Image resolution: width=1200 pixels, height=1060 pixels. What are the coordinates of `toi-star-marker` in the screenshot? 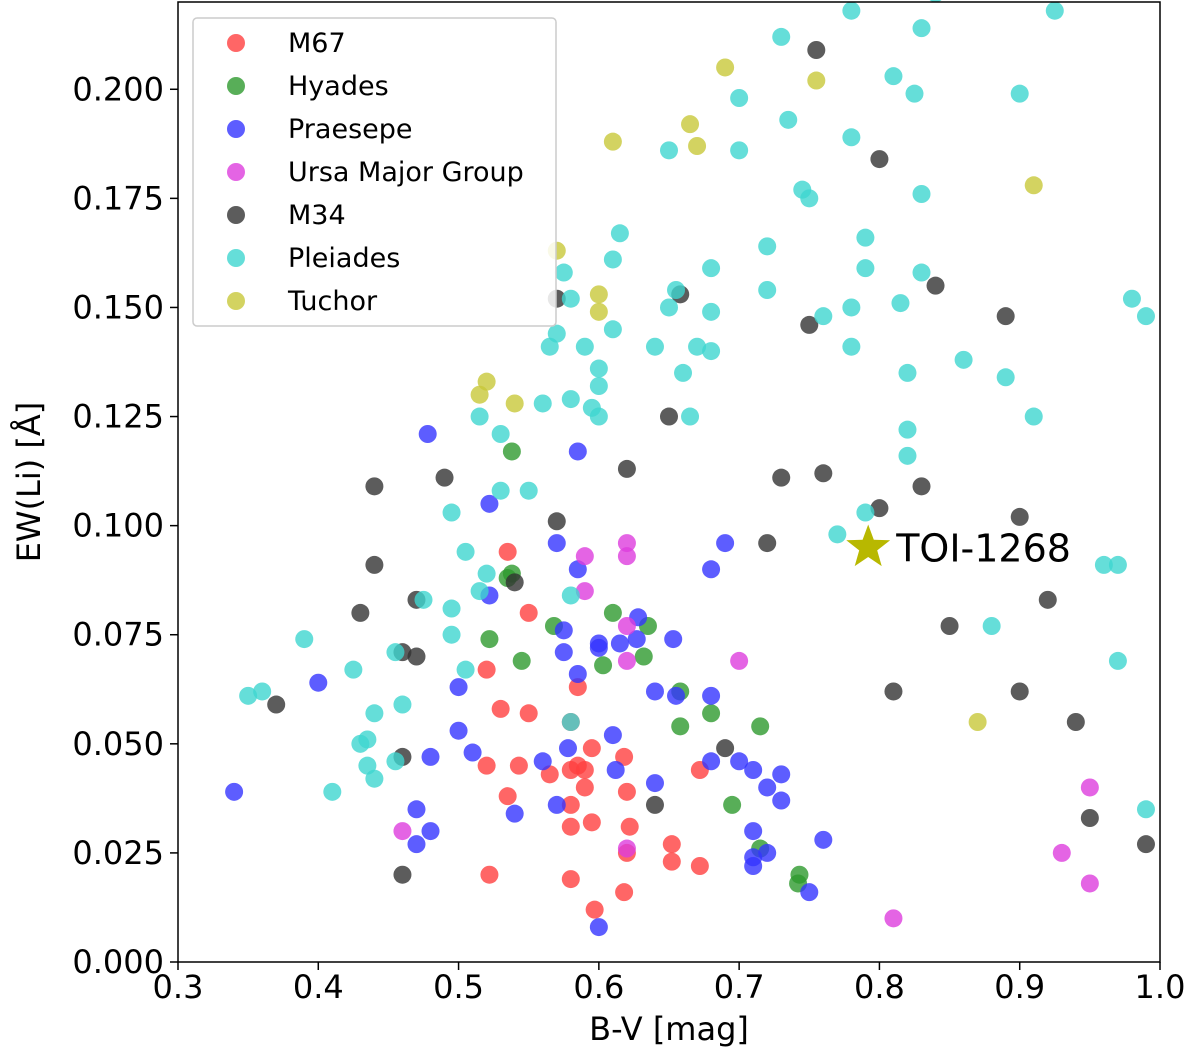 It's located at (868, 545).